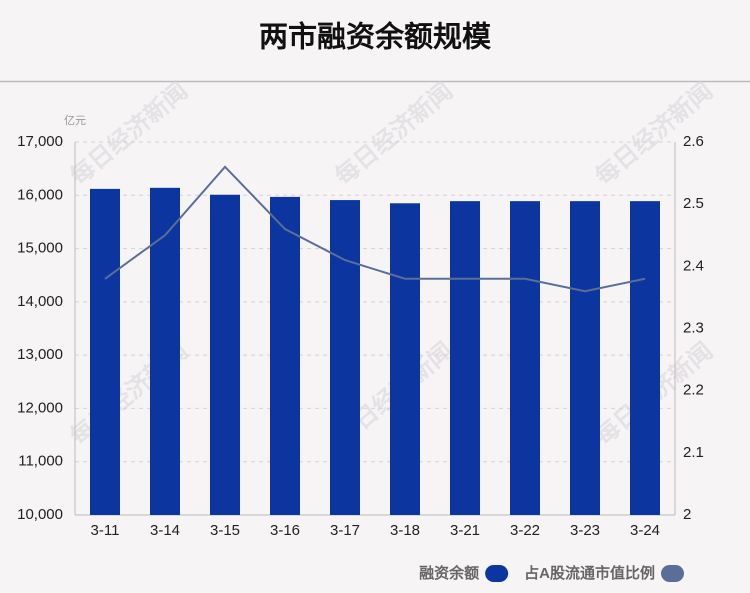  Describe the element at coordinates (449, 573) in the screenshot. I see `legend-label: 融资余额` at that location.